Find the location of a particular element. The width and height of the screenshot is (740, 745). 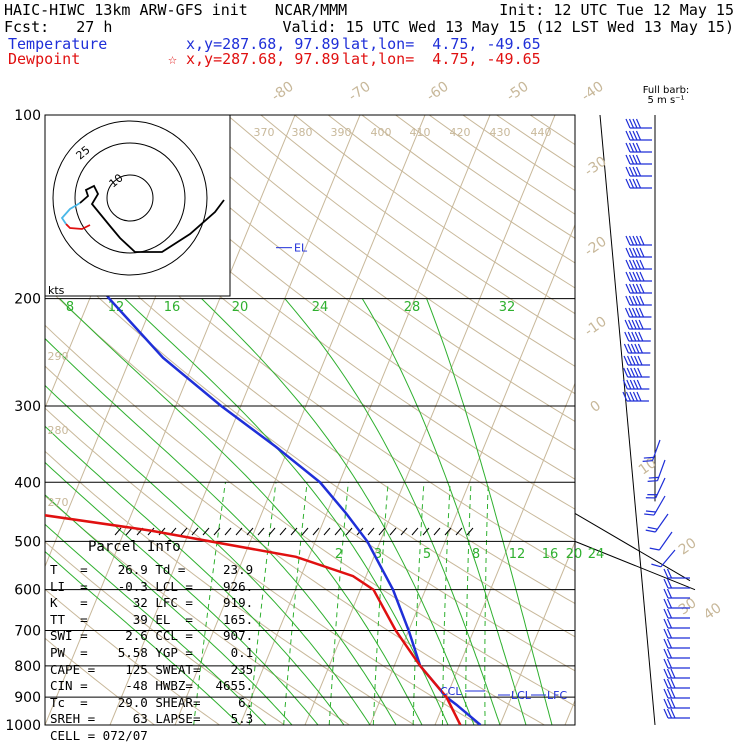

theta-label: 410 is located at coordinates (420, 132).